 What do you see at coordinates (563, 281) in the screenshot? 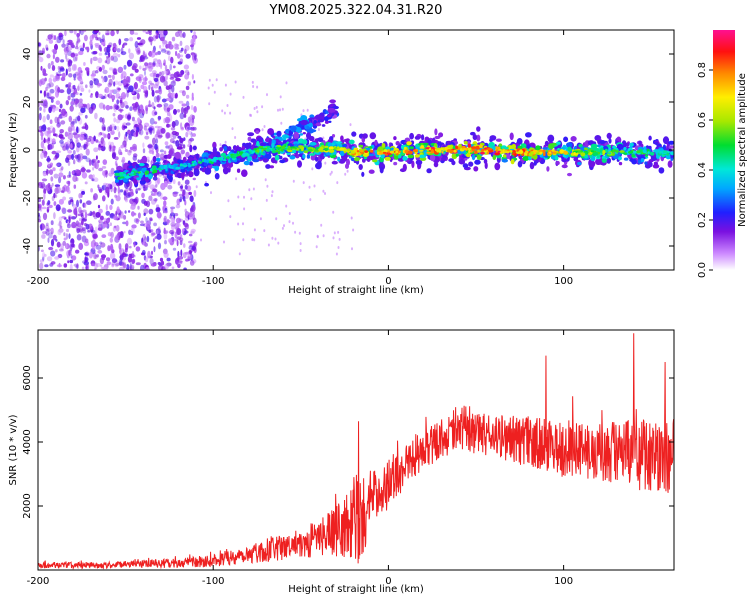
I see `x-tick-label: 100` at bounding box center [563, 281].